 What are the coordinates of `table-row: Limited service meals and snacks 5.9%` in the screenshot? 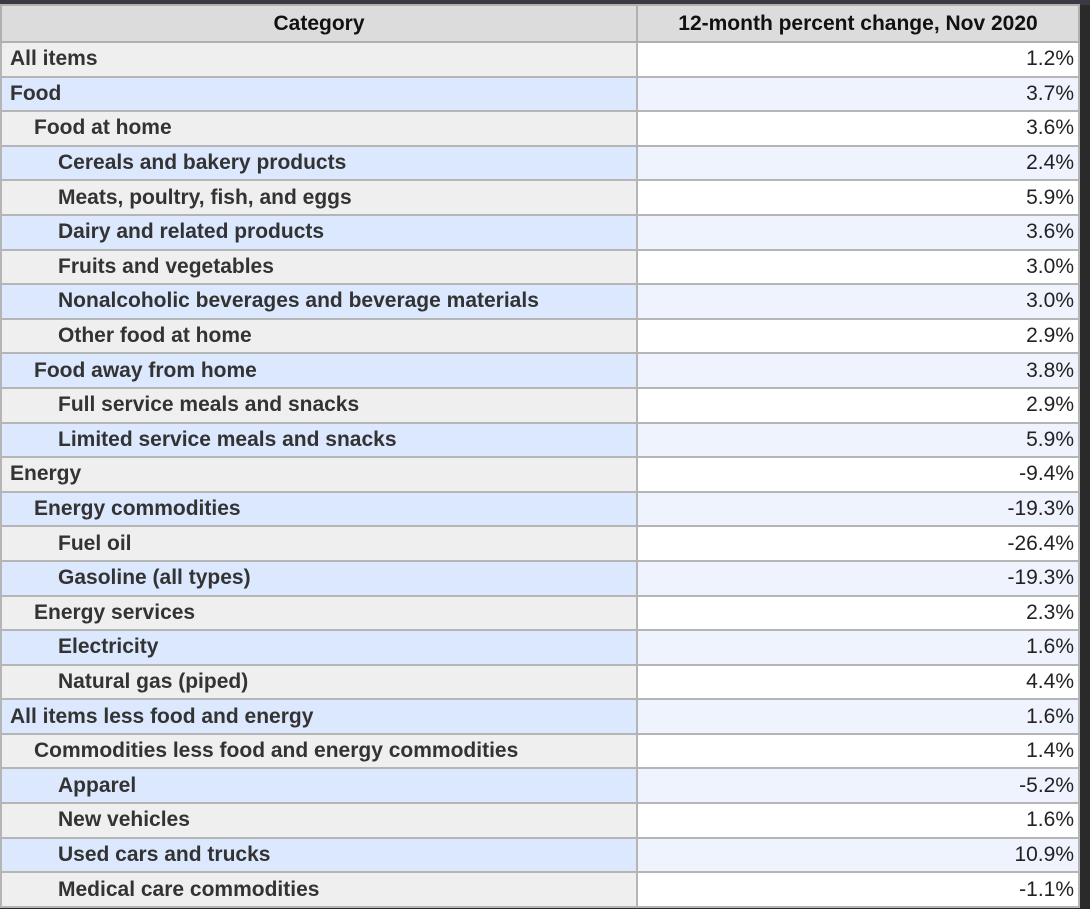 It's located at (540, 440).